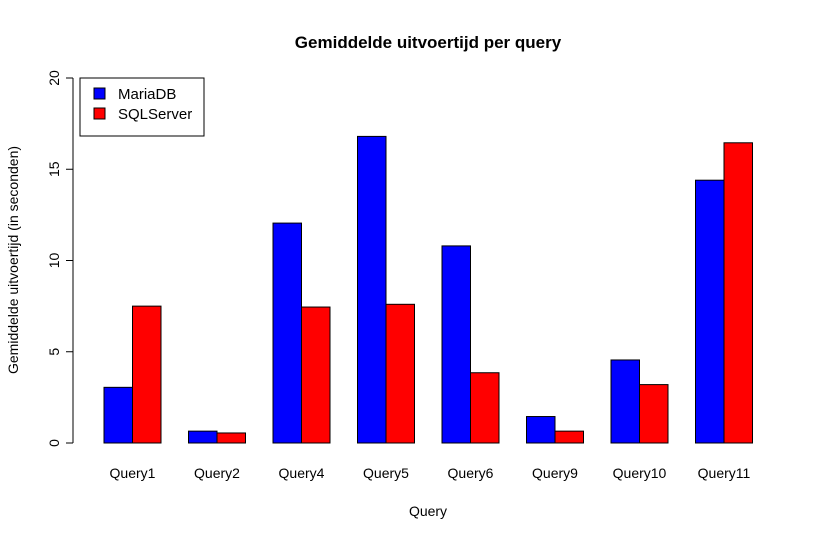  Describe the element at coordinates (372, 289) in the screenshot. I see `bar-mariadb-query5` at that location.